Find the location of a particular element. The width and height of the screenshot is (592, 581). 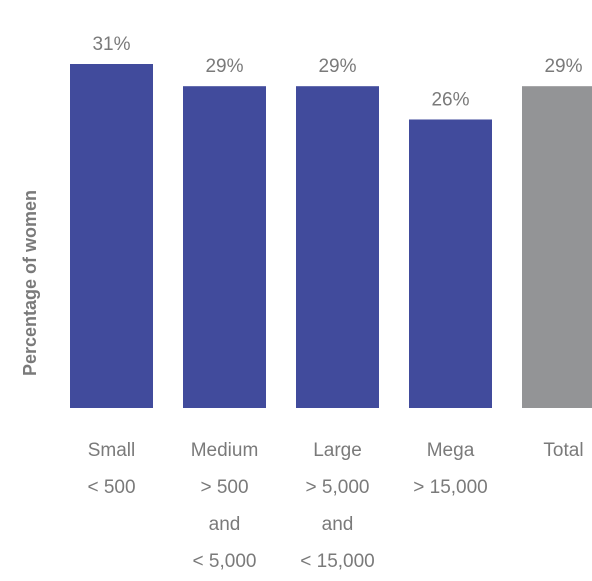

category-label-large-line-1: Large is located at coordinates (337, 450).